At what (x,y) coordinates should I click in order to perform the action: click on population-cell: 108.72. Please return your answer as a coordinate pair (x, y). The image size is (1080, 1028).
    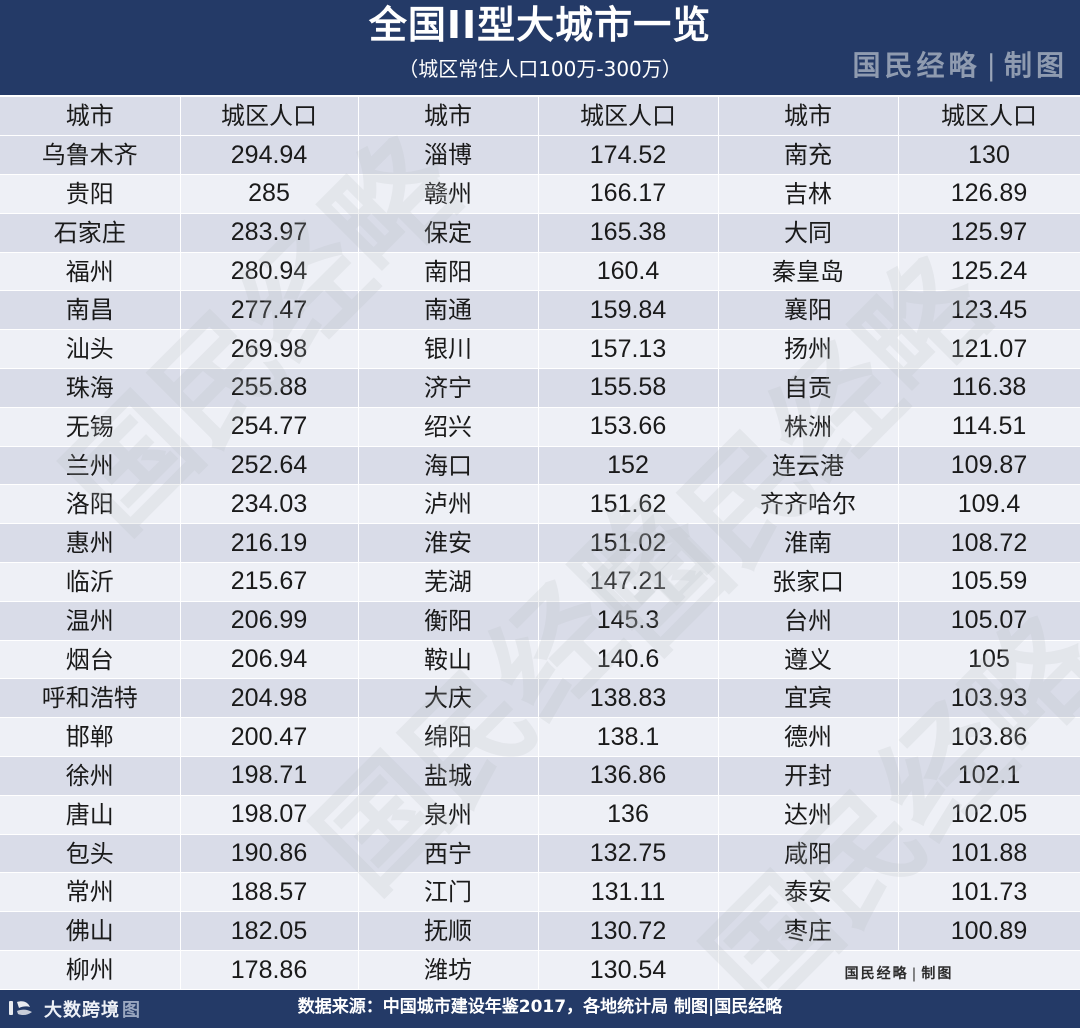
    Looking at the image, I should click on (989, 543).